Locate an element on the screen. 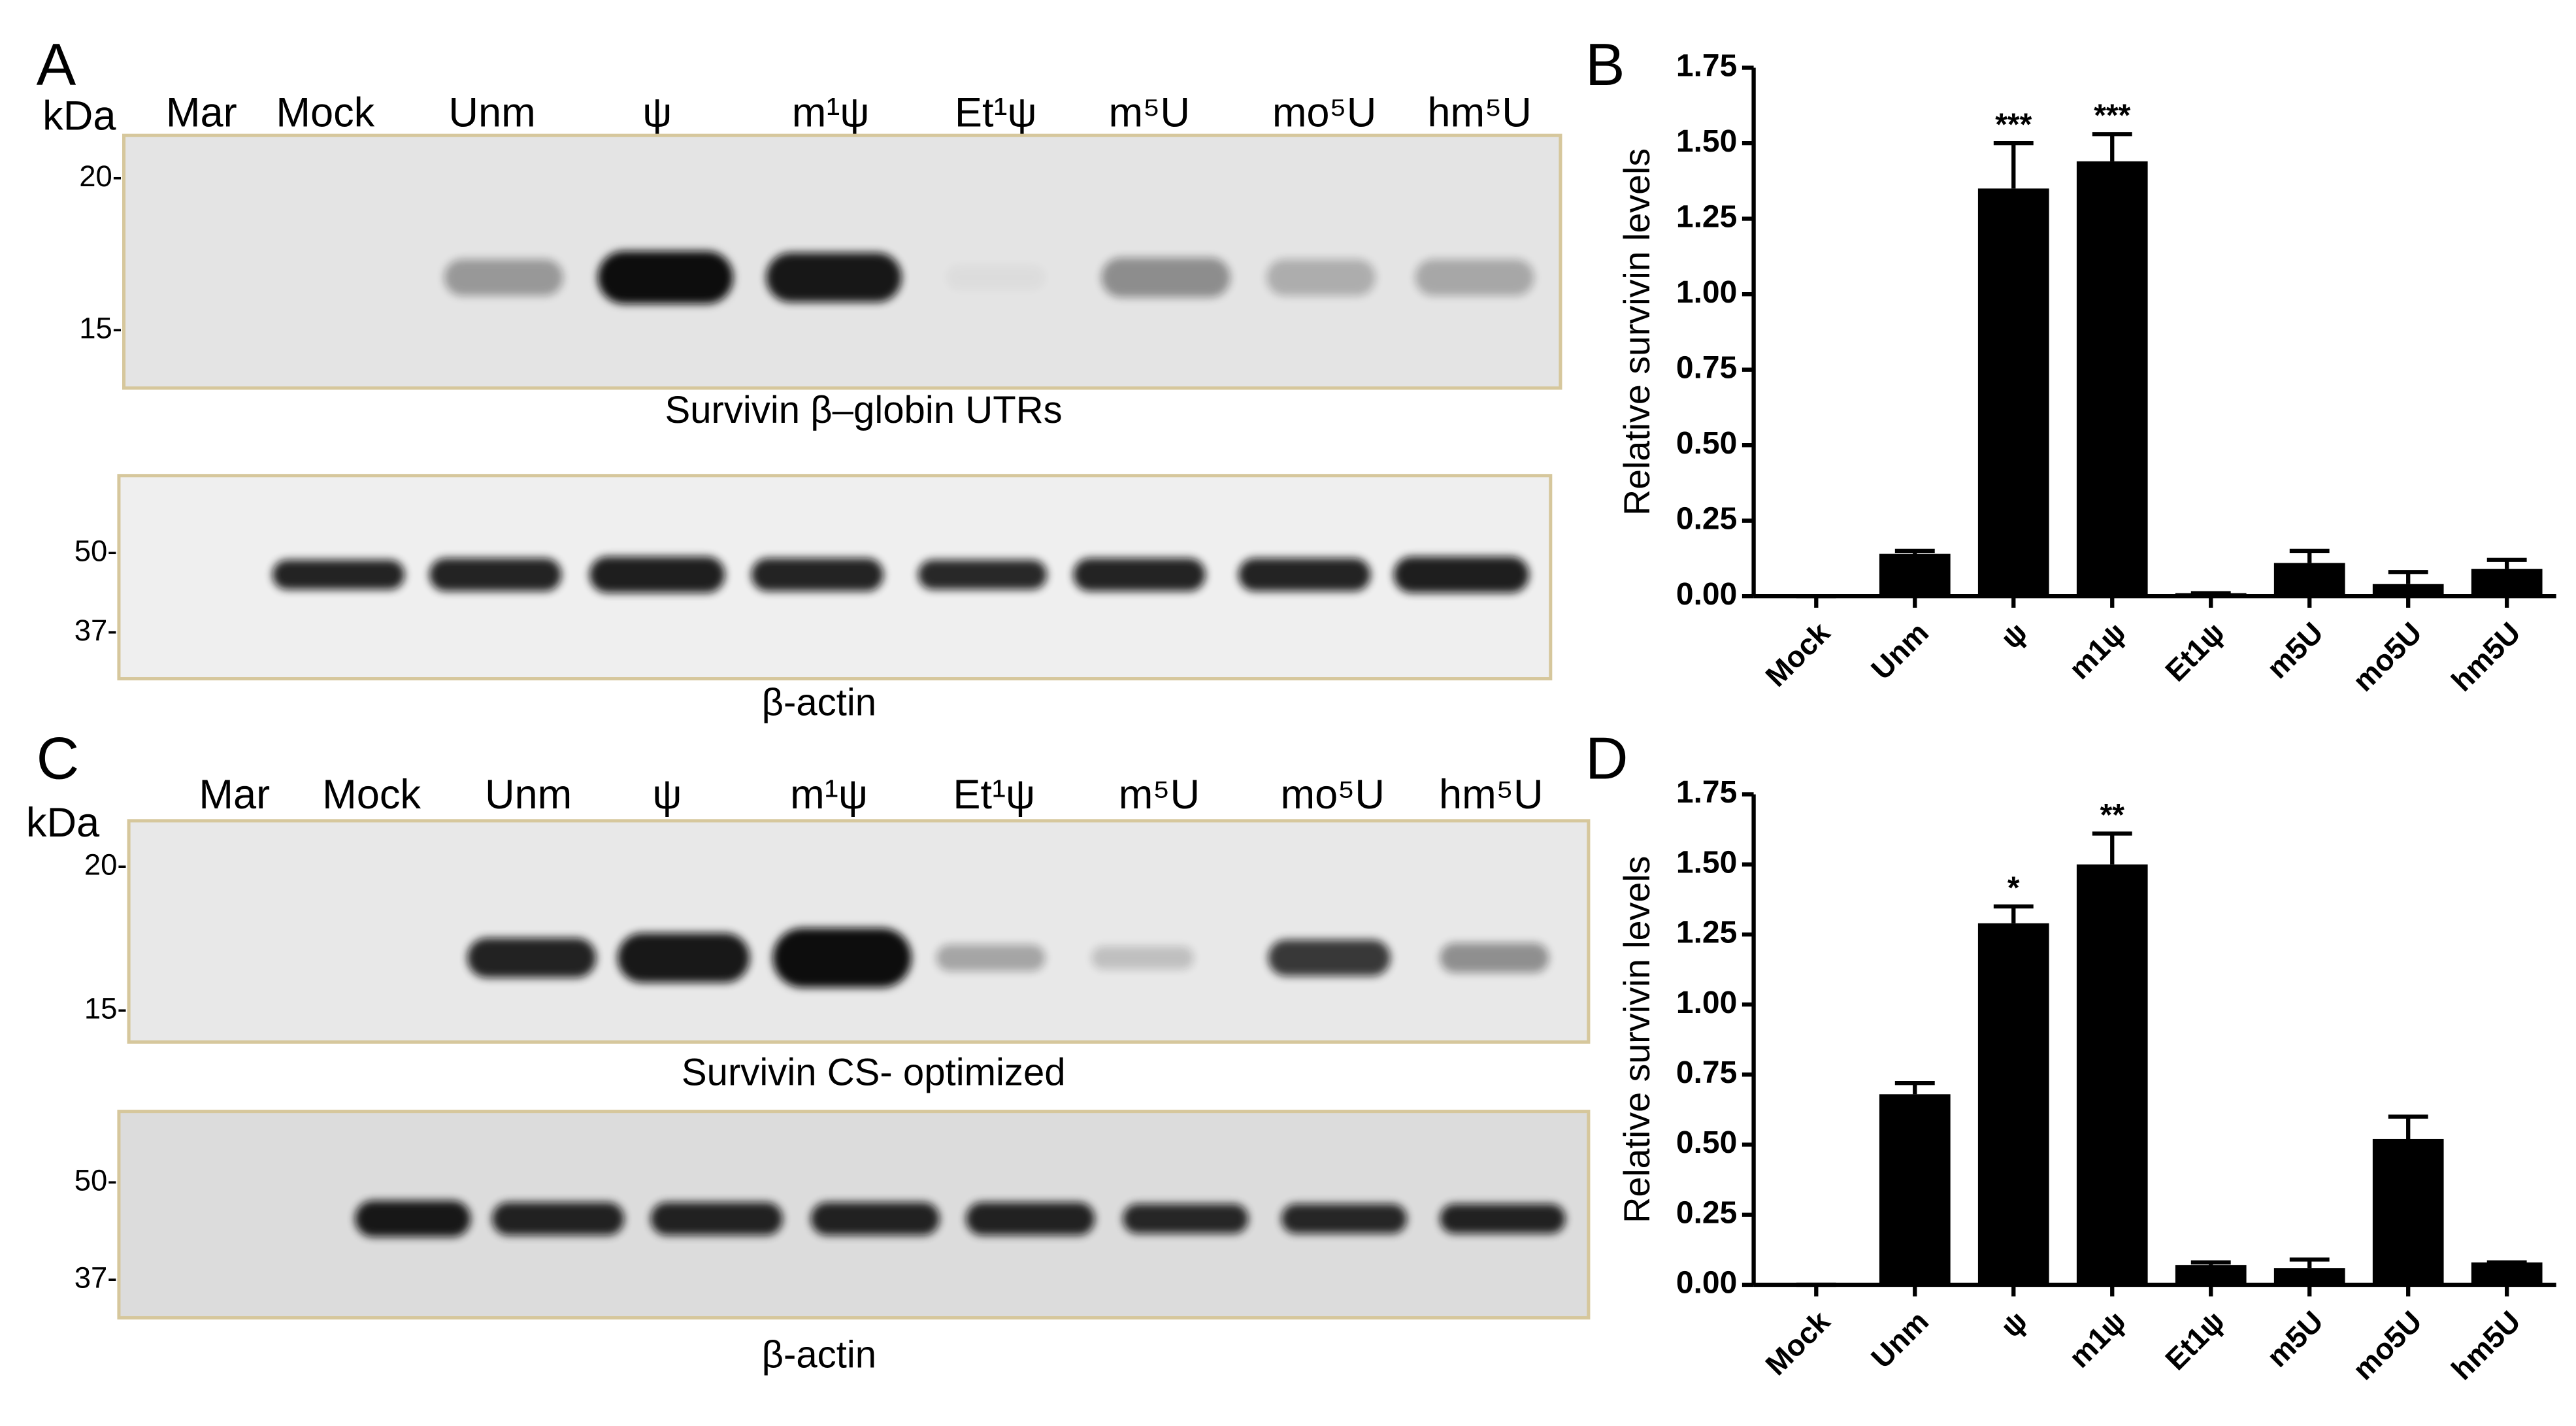  panel-label: D is located at coordinates (1606, 758).